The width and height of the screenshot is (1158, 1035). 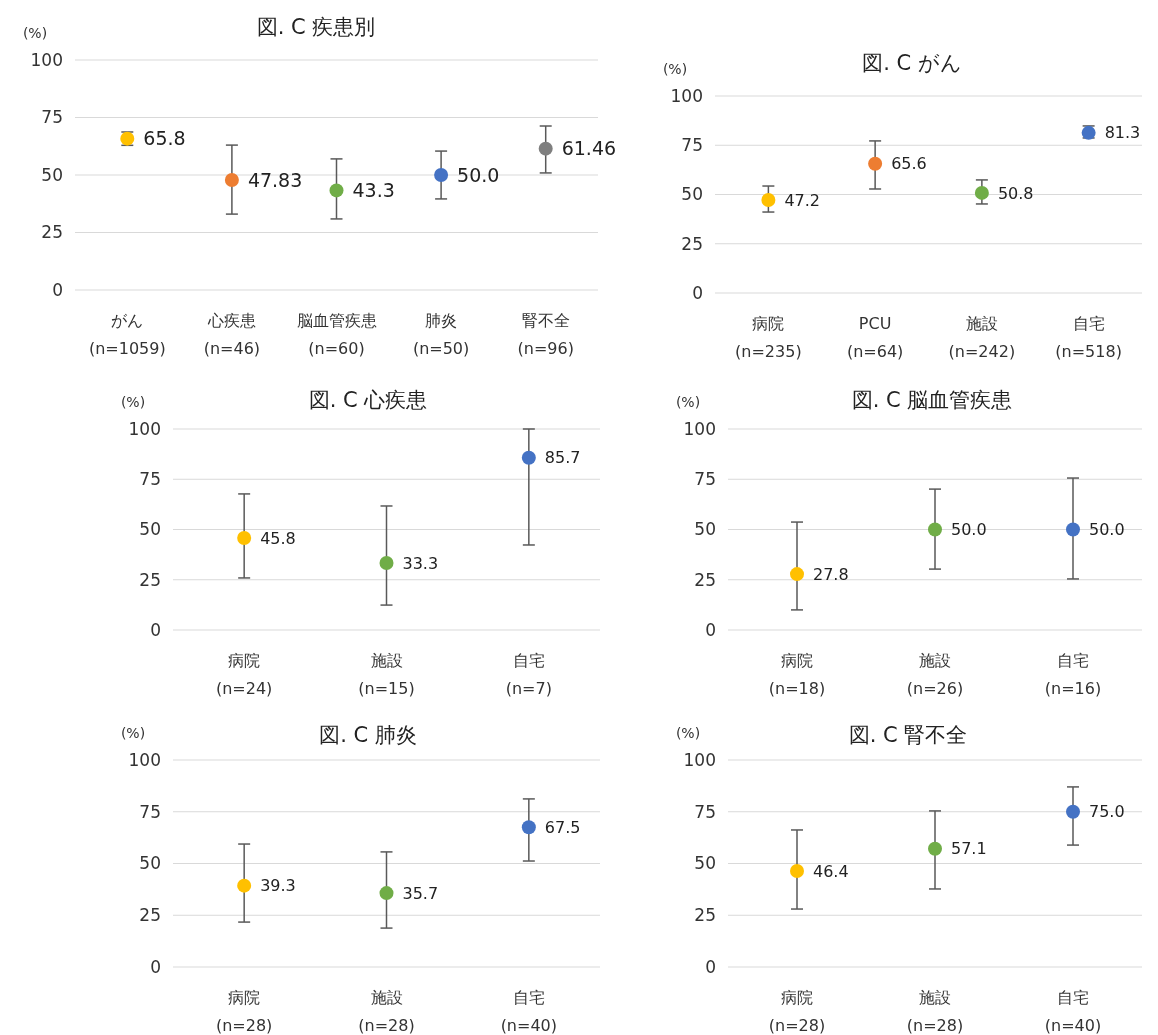 I want to click on x-tick-label: 自宅 (n=7), so click(x=528, y=674).